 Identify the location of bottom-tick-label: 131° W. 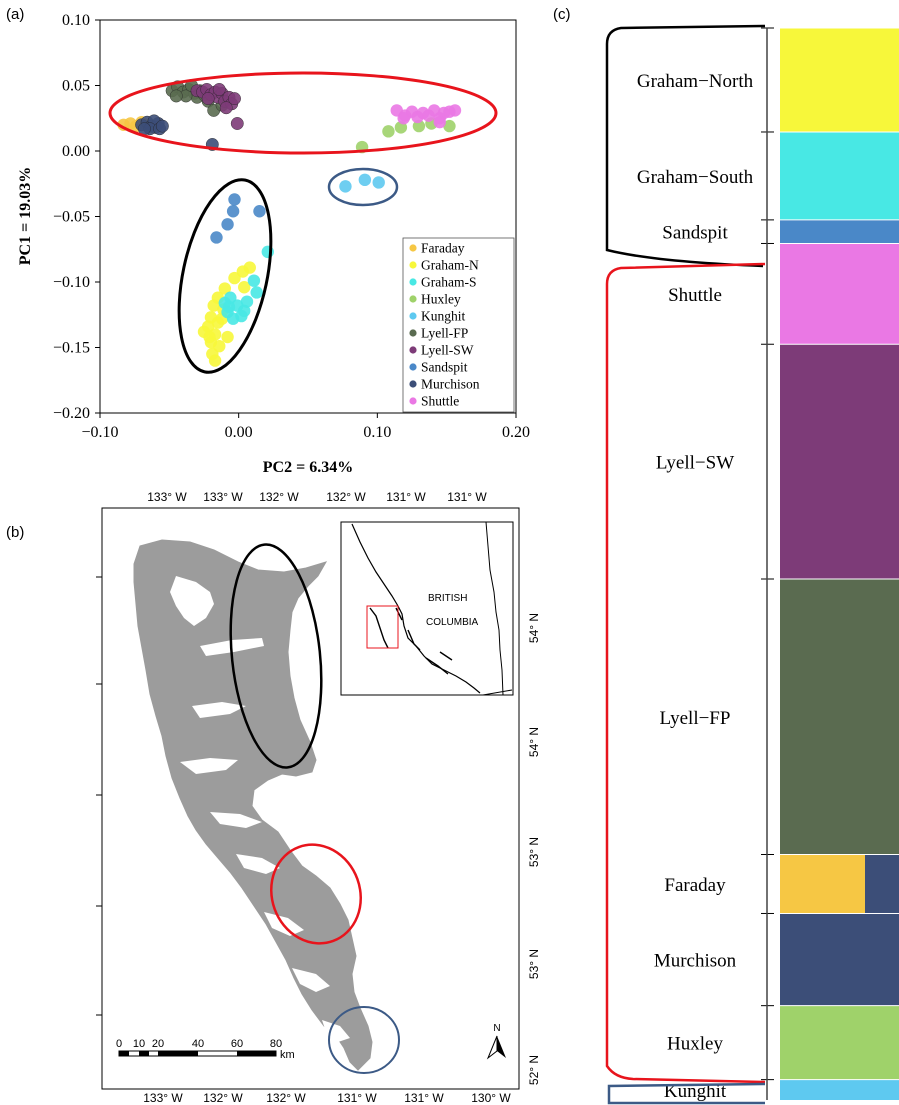
(357, 1098).